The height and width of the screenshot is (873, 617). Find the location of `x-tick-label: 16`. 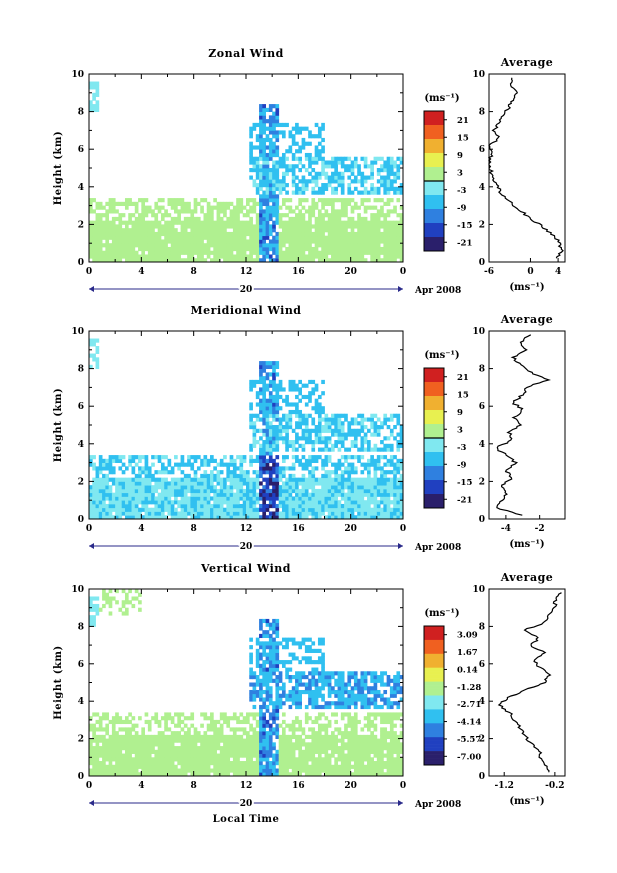

x-tick-label: 16 is located at coordinates (298, 272).